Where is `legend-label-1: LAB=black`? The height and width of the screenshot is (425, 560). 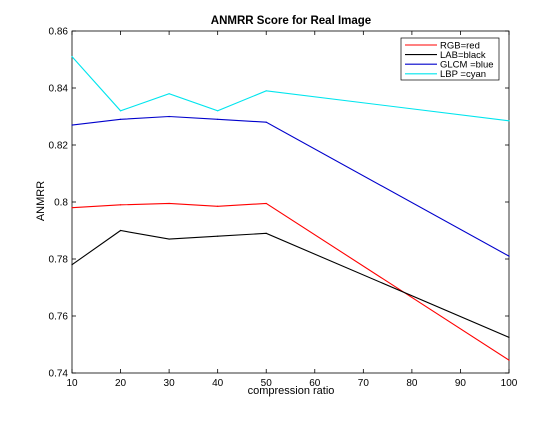 legend-label-1: LAB=black is located at coordinates (463, 55).